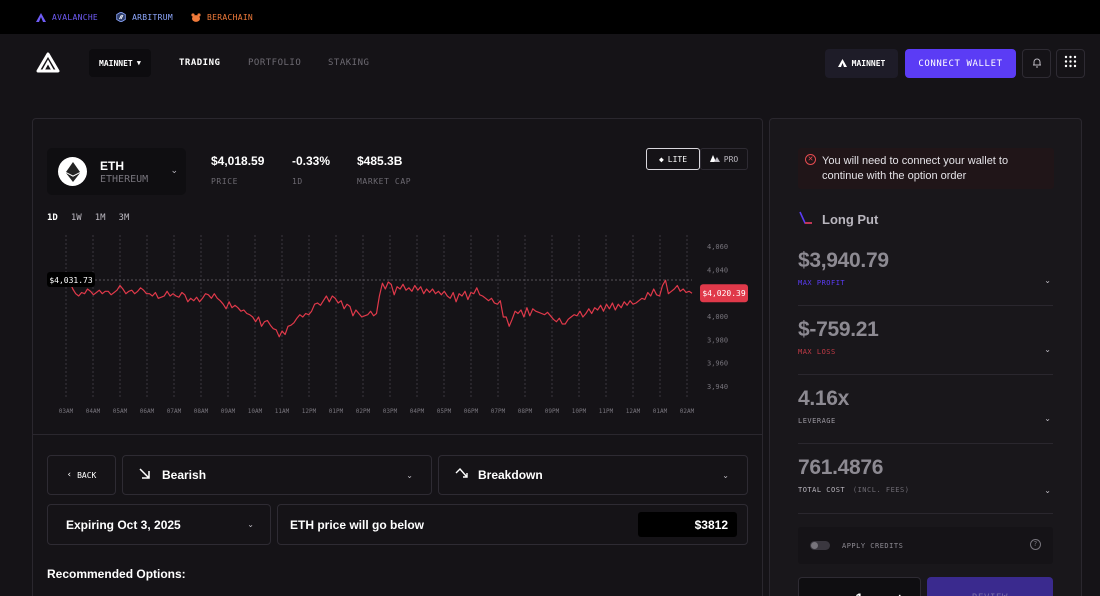  What do you see at coordinates (925, 545) in the screenshot?
I see `apply-credits-row: APPLY CREDITS ?` at bounding box center [925, 545].